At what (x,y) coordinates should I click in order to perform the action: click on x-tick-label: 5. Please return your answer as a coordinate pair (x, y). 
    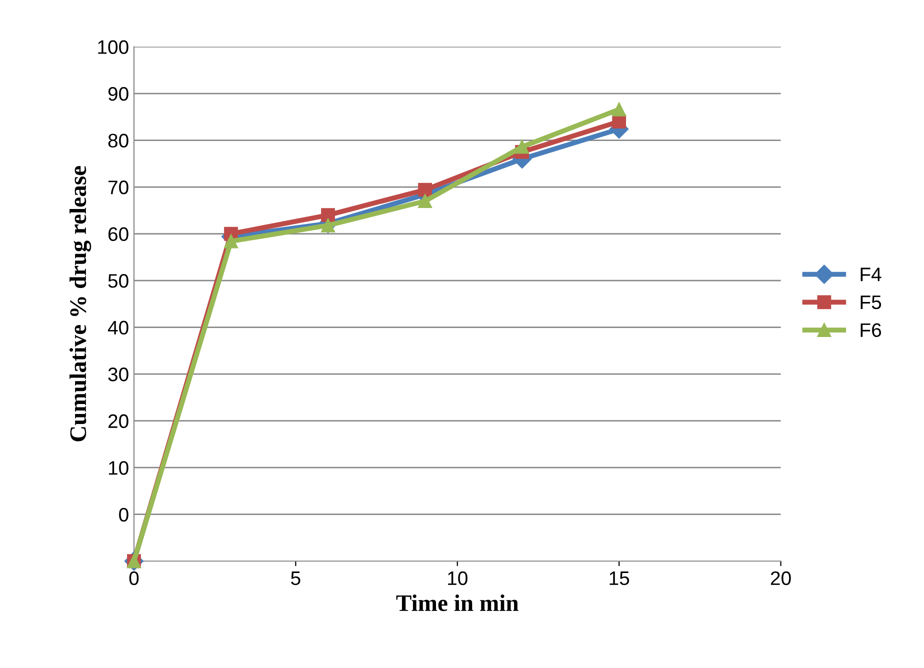
    Looking at the image, I should click on (295, 579).